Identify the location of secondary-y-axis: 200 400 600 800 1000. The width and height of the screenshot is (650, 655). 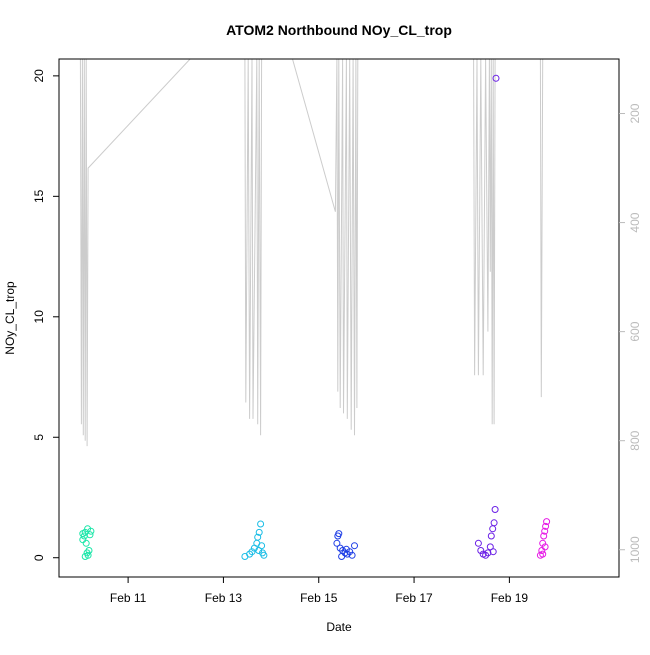
(630, 333).